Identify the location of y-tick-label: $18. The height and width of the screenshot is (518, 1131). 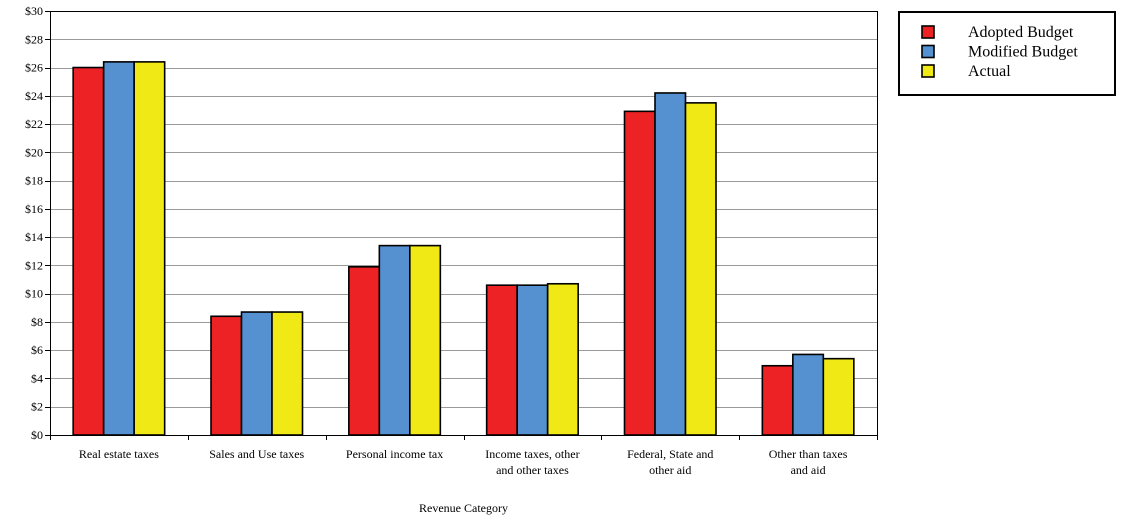
(34, 181).